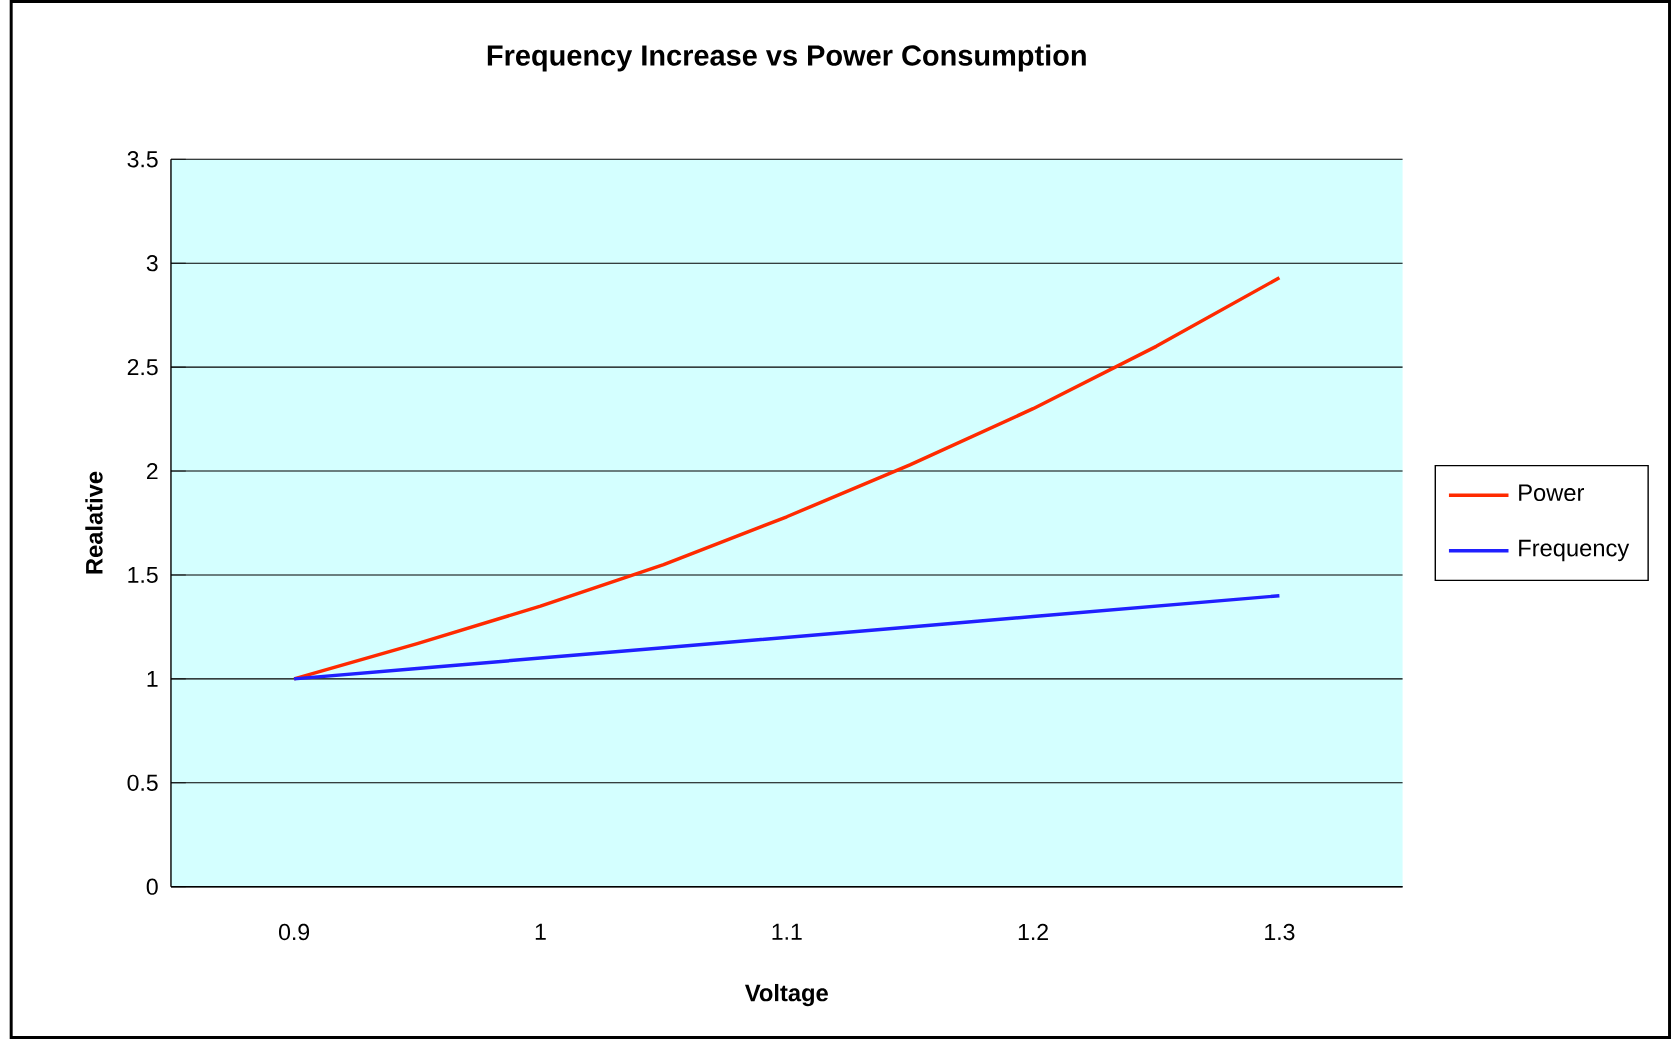 Image resolution: width=1671 pixels, height=1039 pixels. I want to click on y-tick-label: 2, so click(152, 471).